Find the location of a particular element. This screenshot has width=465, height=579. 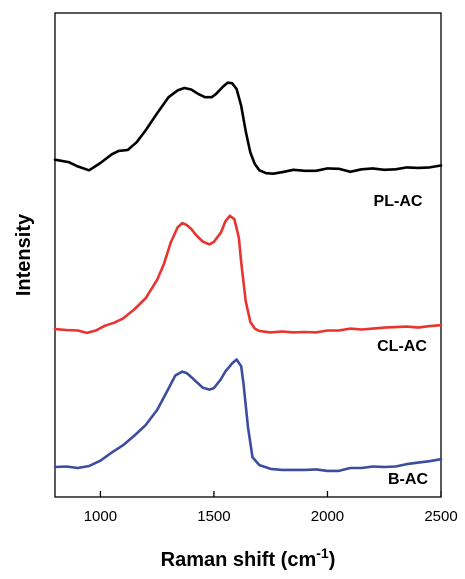

x-axis-ticks: 1000 1500 2000 2500 is located at coordinates (271, 508).